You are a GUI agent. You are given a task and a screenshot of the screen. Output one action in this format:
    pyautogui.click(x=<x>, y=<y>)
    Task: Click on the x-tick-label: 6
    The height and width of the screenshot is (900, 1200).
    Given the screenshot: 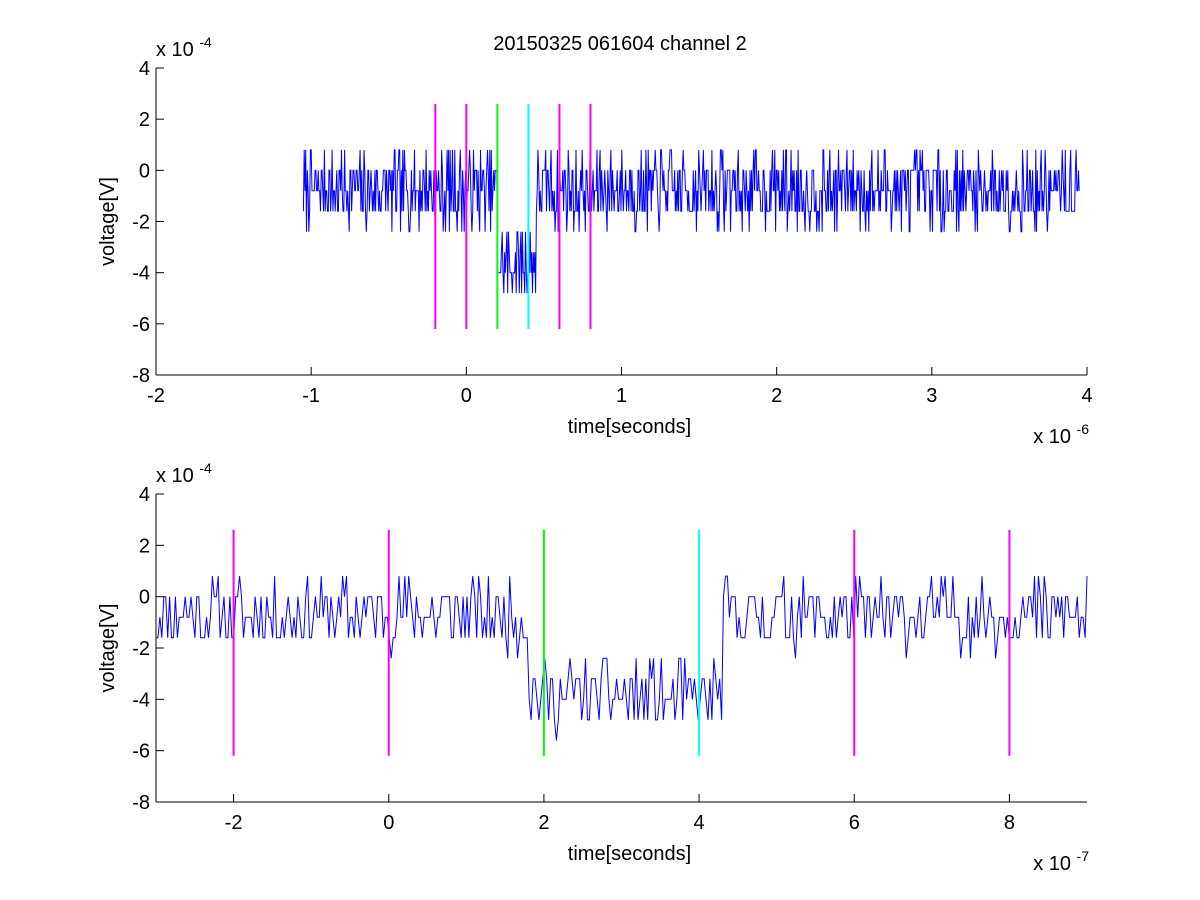 What is the action you would take?
    pyautogui.click(x=854, y=823)
    